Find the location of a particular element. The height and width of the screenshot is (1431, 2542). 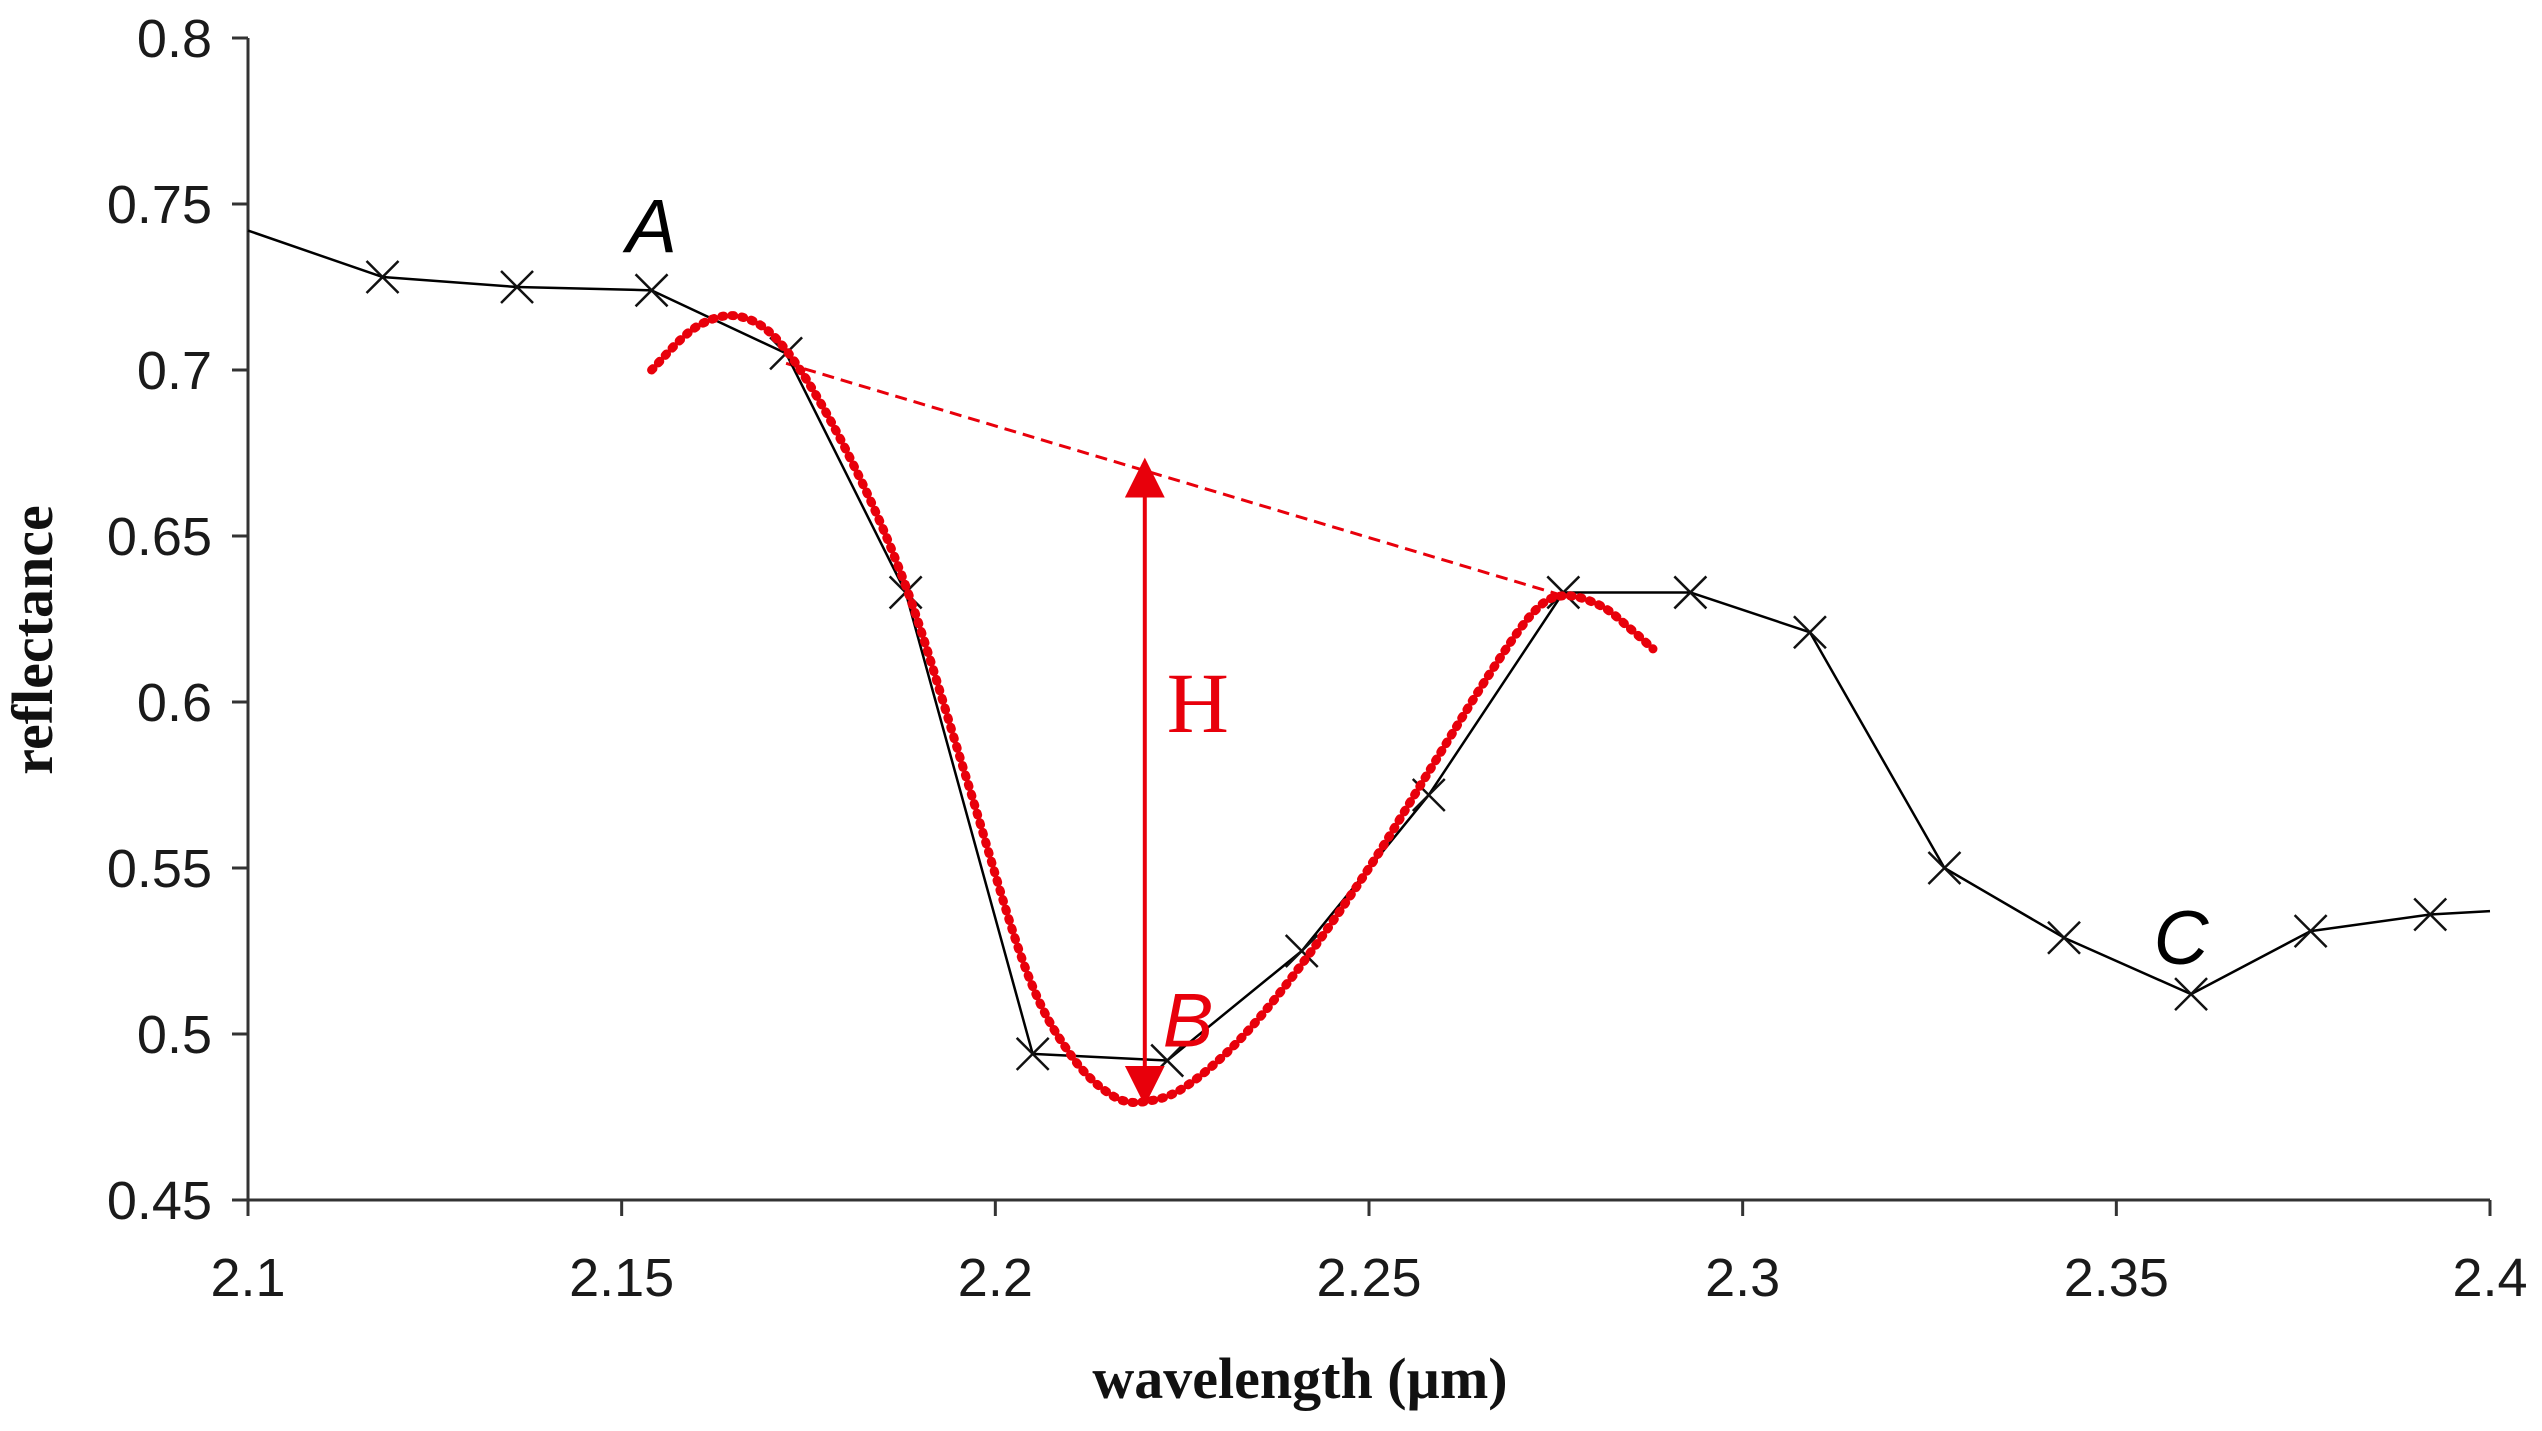

x-tick-label: 2.35 is located at coordinates (2116, 1278).